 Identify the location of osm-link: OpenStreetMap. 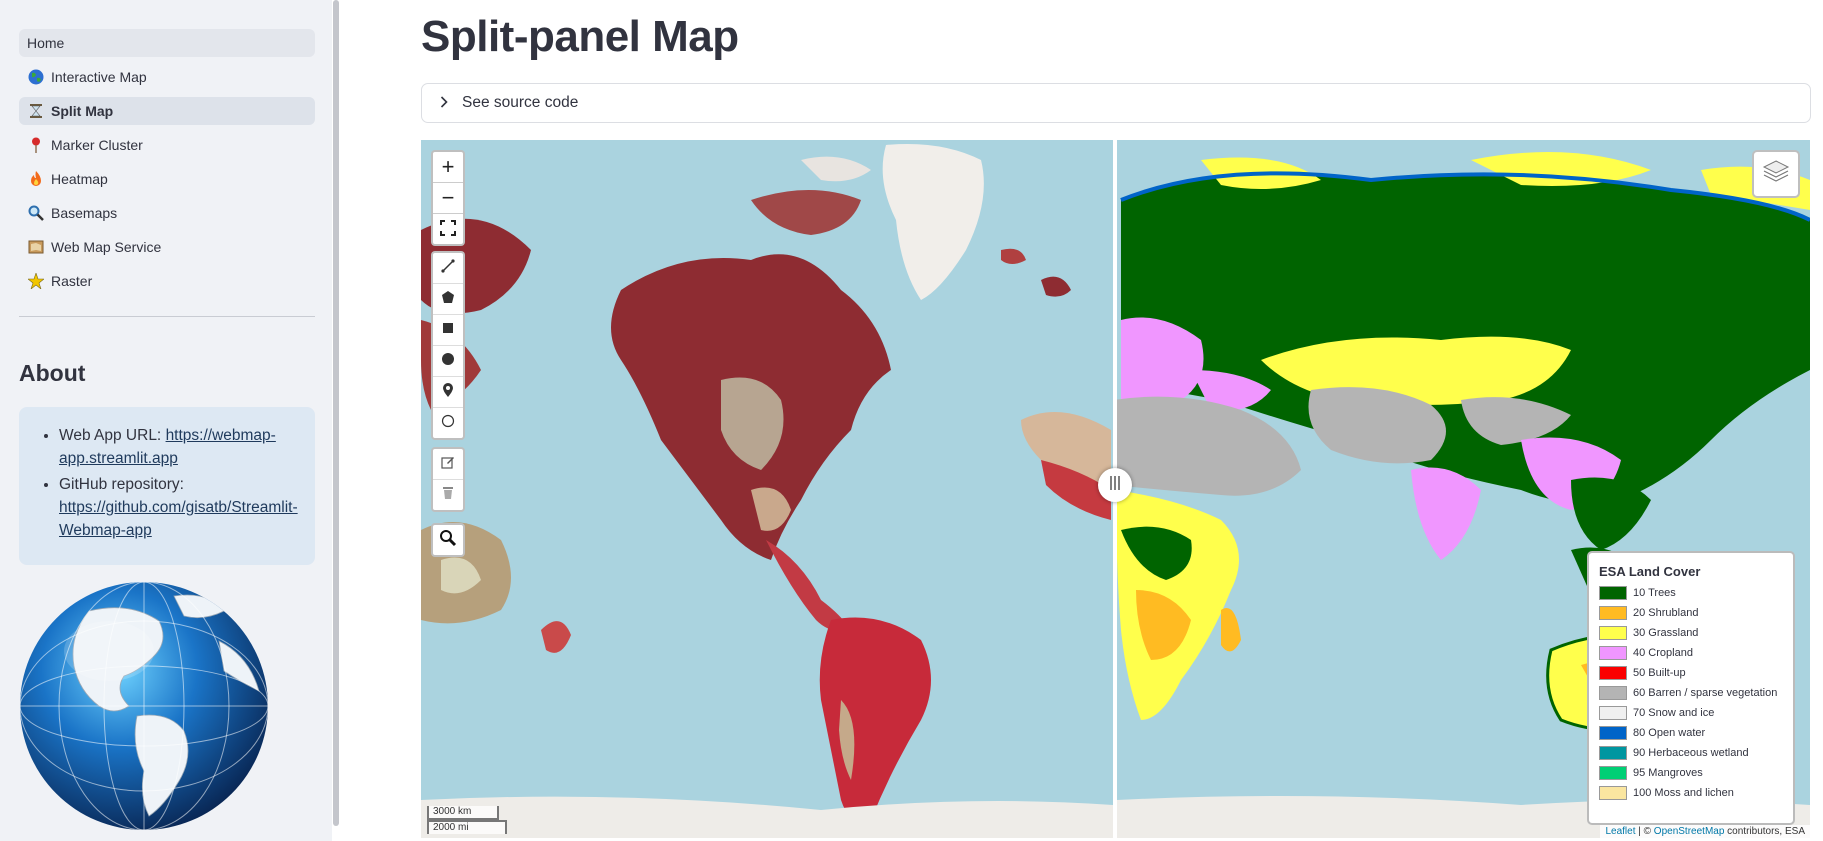
(1689, 831).